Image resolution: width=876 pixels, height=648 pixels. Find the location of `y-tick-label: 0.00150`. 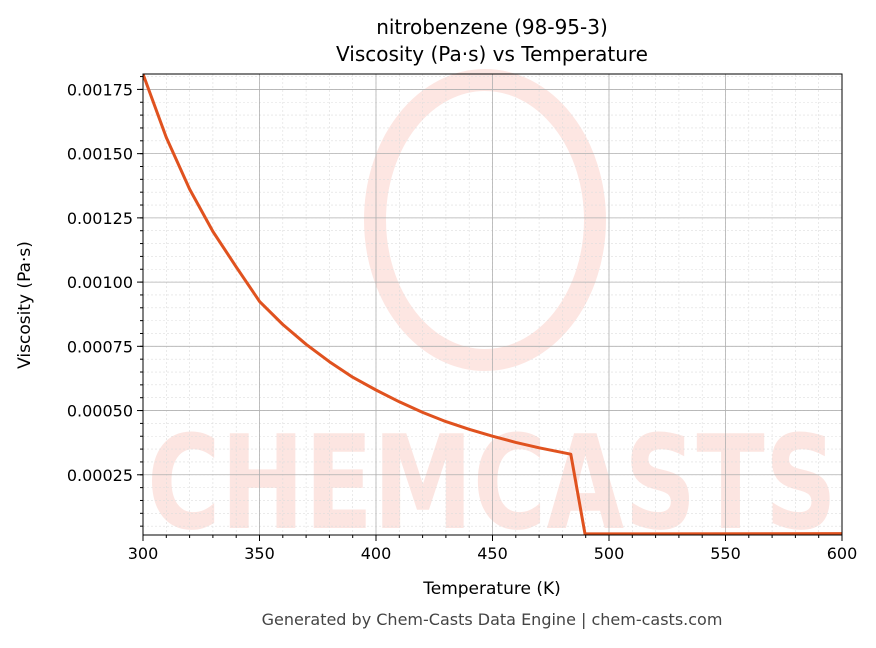

y-tick-label: 0.00150 is located at coordinates (100, 154).